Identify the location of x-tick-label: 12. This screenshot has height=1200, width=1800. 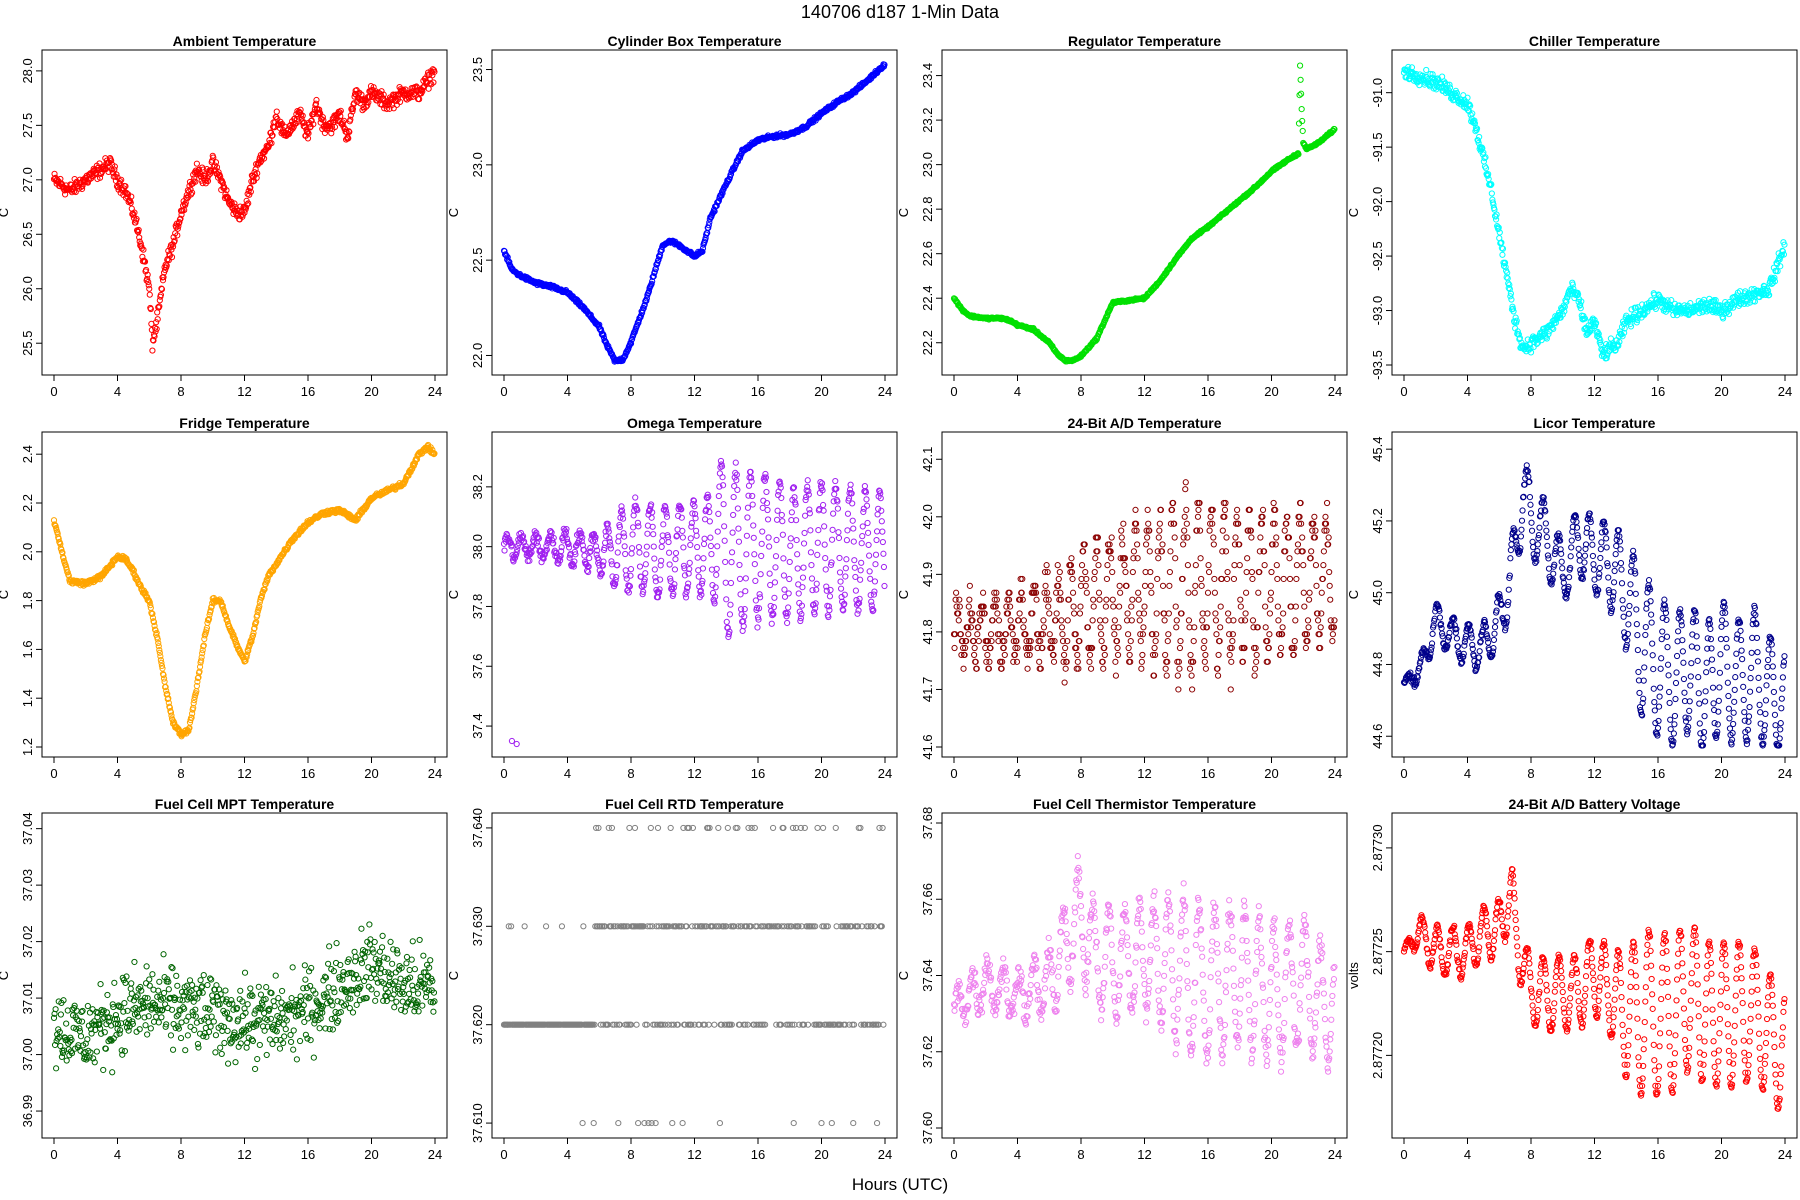
(244, 391).